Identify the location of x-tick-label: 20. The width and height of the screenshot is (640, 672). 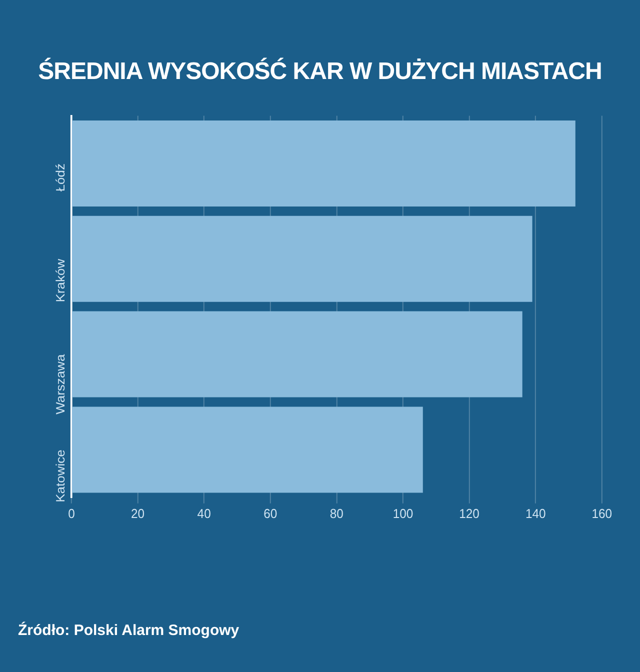
(138, 513).